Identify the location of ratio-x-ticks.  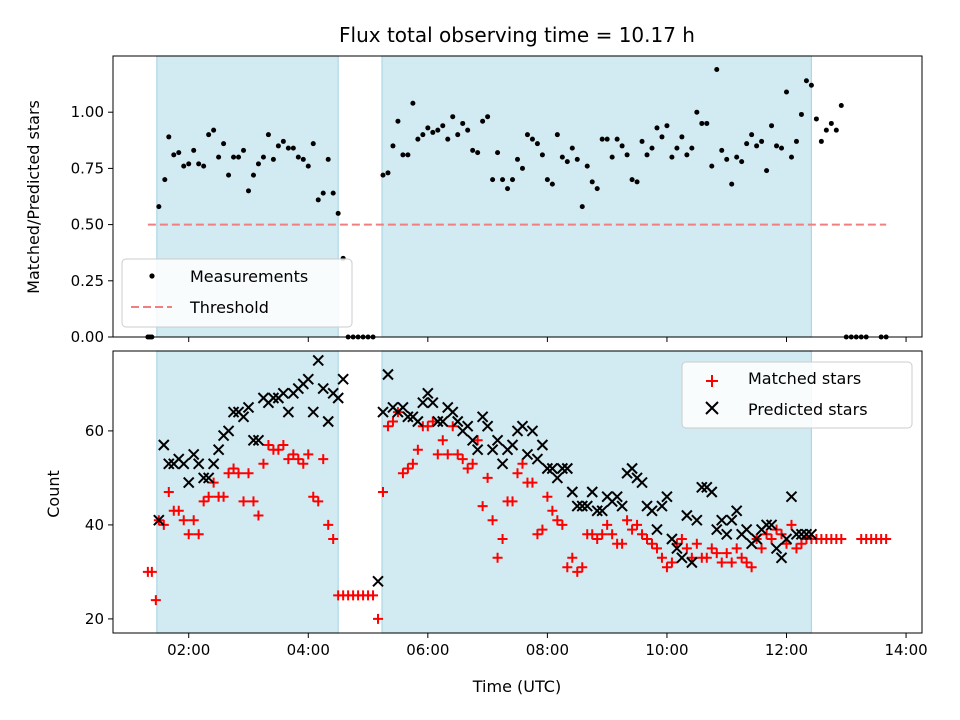
(547, 339).